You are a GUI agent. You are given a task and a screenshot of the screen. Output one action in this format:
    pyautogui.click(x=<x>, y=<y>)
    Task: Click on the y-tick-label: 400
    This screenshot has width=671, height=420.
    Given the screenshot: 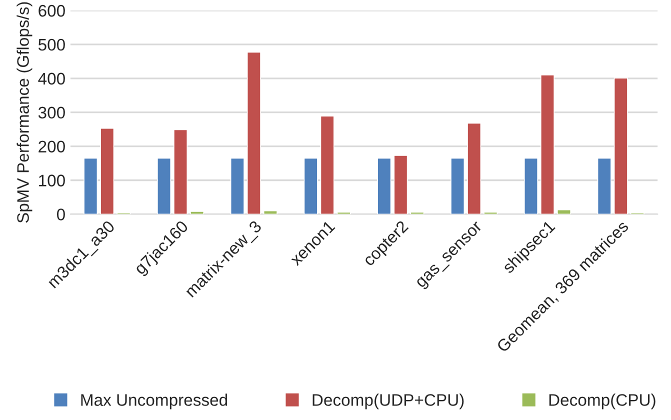 What is the action you would take?
    pyautogui.click(x=51, y=78)
    